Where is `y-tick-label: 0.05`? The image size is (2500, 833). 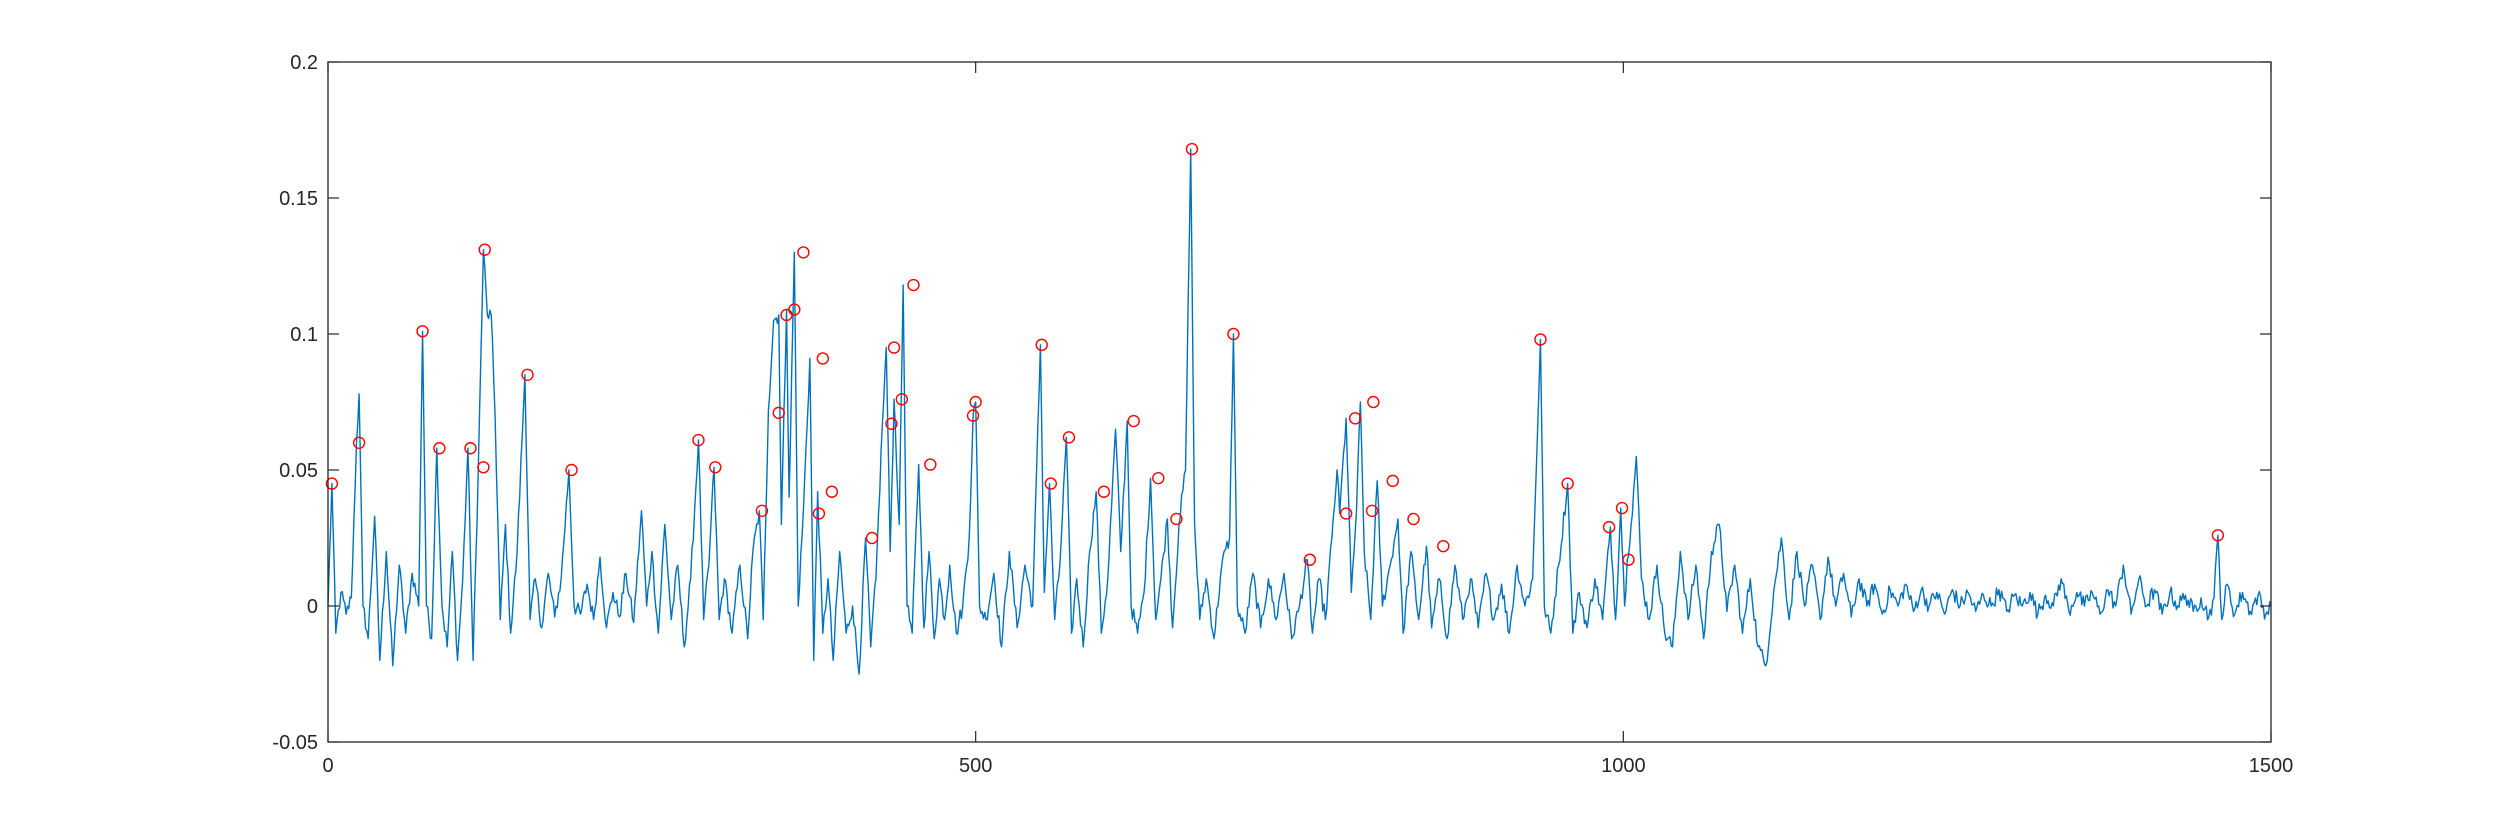 y-tick-label: 0.05 is located at coordinates (298, 471).